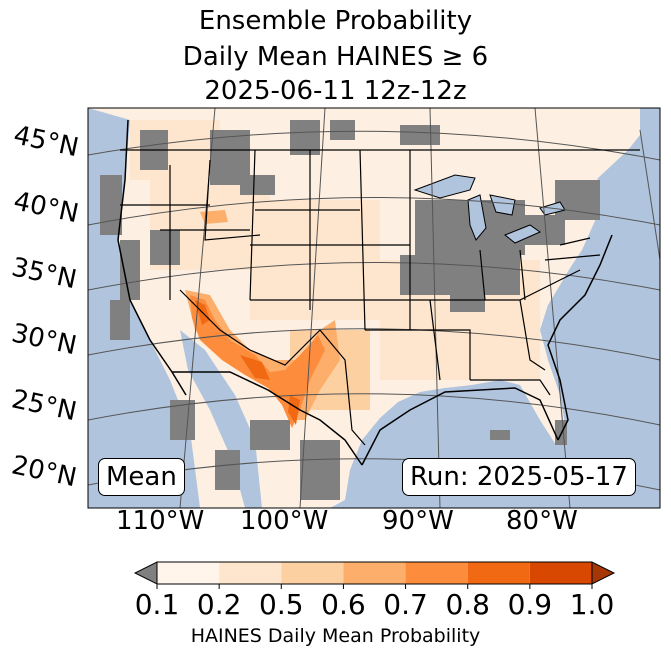 This screenshot has width=671, height=658. Describe the element at coordinates (284, 521) in the screenshot. I see `lon-label-100: 100°W` at that location.